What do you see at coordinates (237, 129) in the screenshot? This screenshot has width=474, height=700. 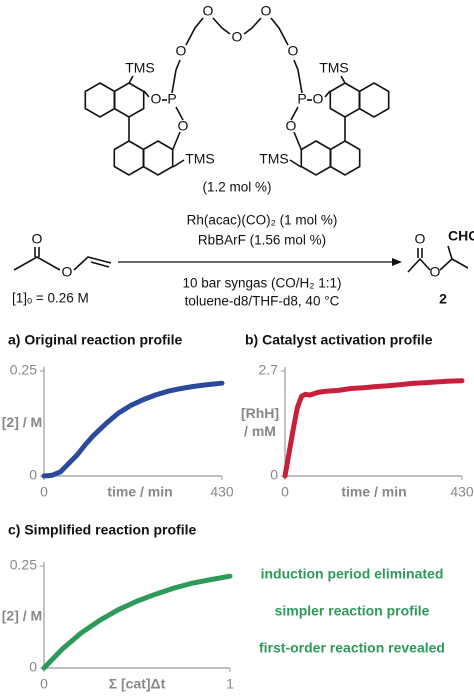 I see `ligand-rings` at bounding box center [237, 129].